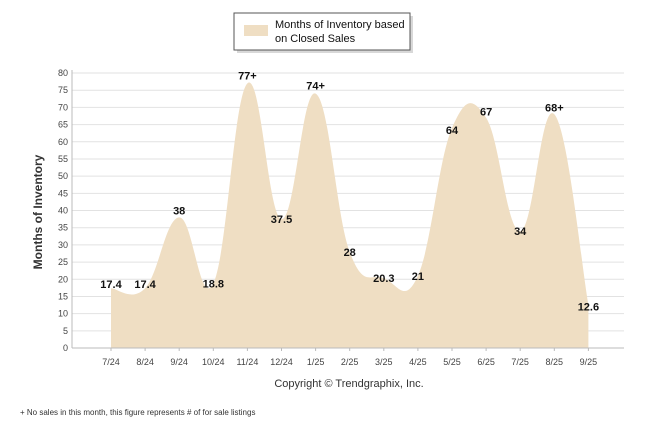 Image resolution: width=646 pixels, height=434 pixels. Describe the element at coordinates (179, 211) in the screenshot. I see `data-label: 38` at that location.